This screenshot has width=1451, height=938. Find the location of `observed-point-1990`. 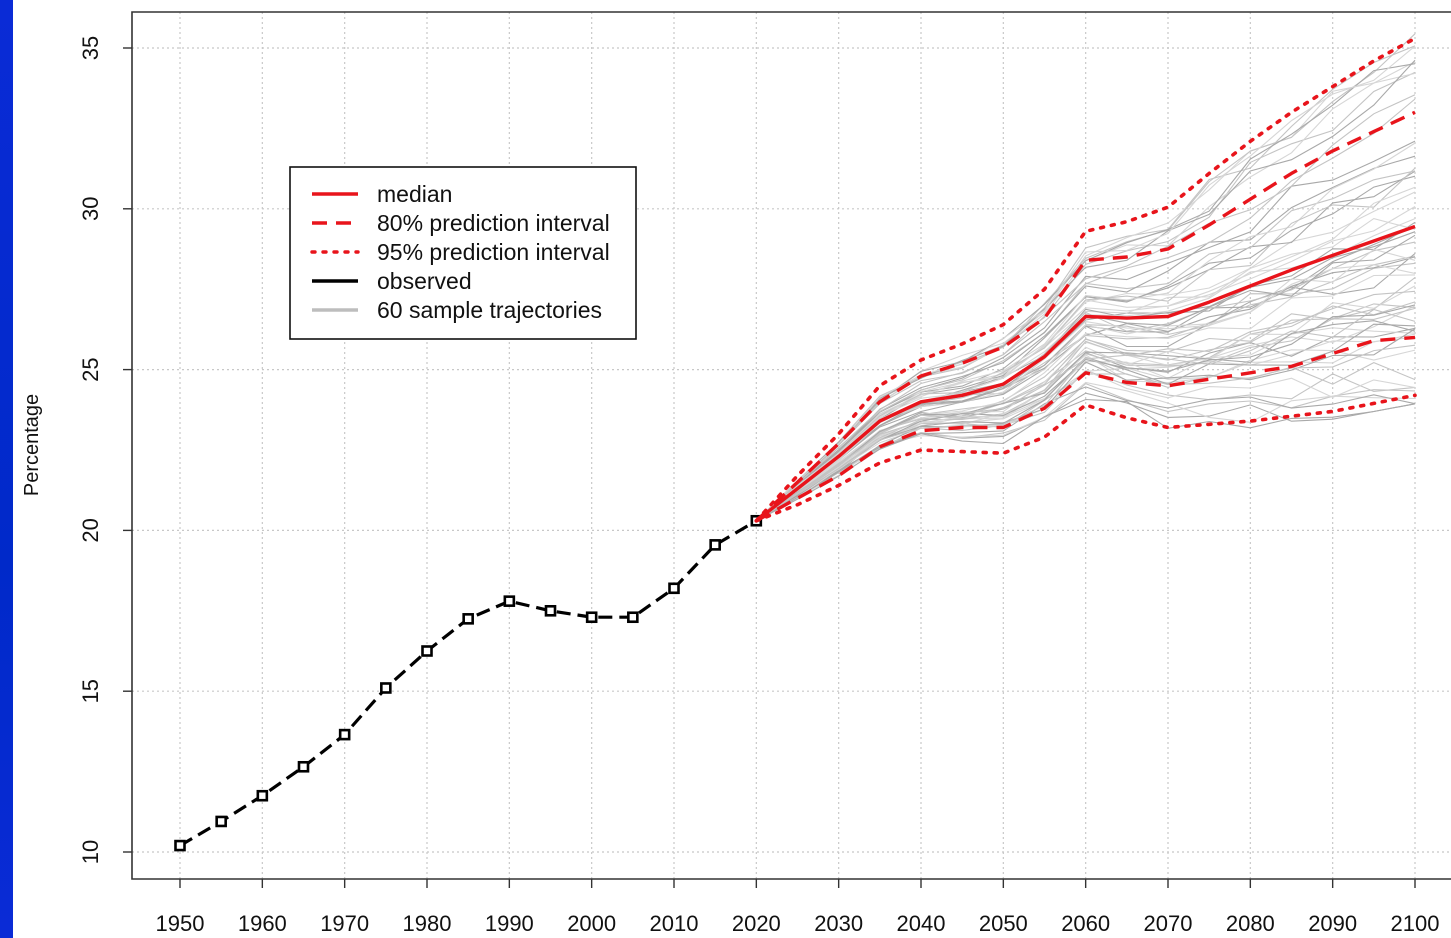

observed-point-1990 is located at coordinates (509, 601).